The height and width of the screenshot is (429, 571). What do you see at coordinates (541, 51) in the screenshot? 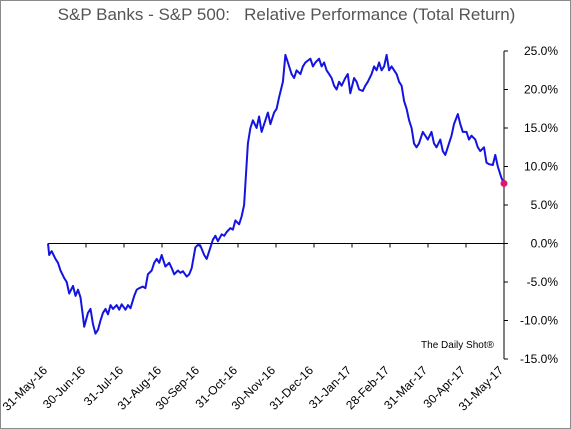
I see `y-tick-label: 25.0%` at bounding box center [541, 51].